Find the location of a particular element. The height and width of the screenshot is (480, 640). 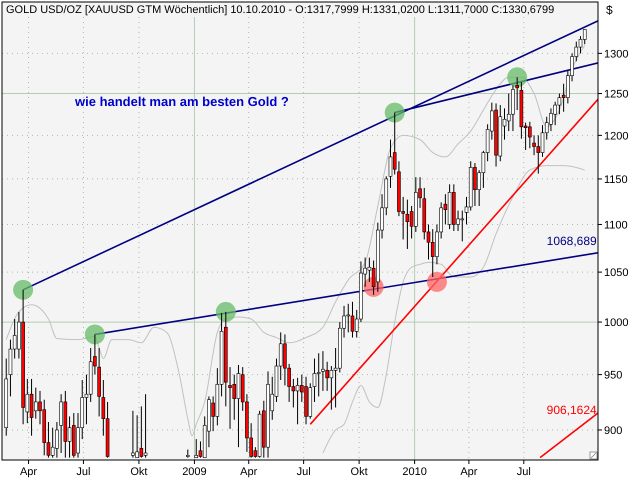

x-tick-label: 2010 is located at coordinates (414, 472).